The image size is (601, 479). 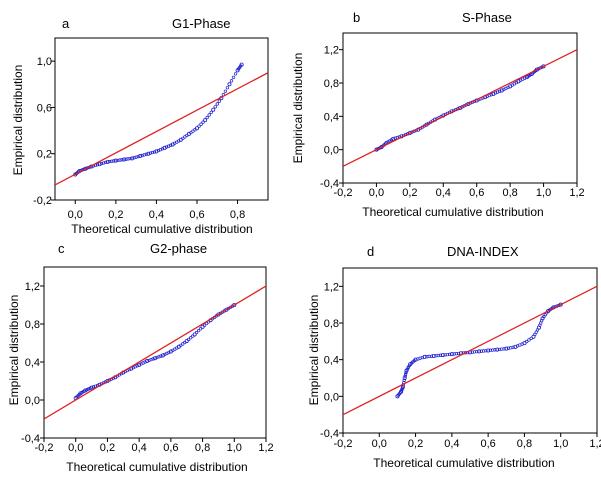 I want to click on y-tick-label: 1,2, so click(x=331, y=51).